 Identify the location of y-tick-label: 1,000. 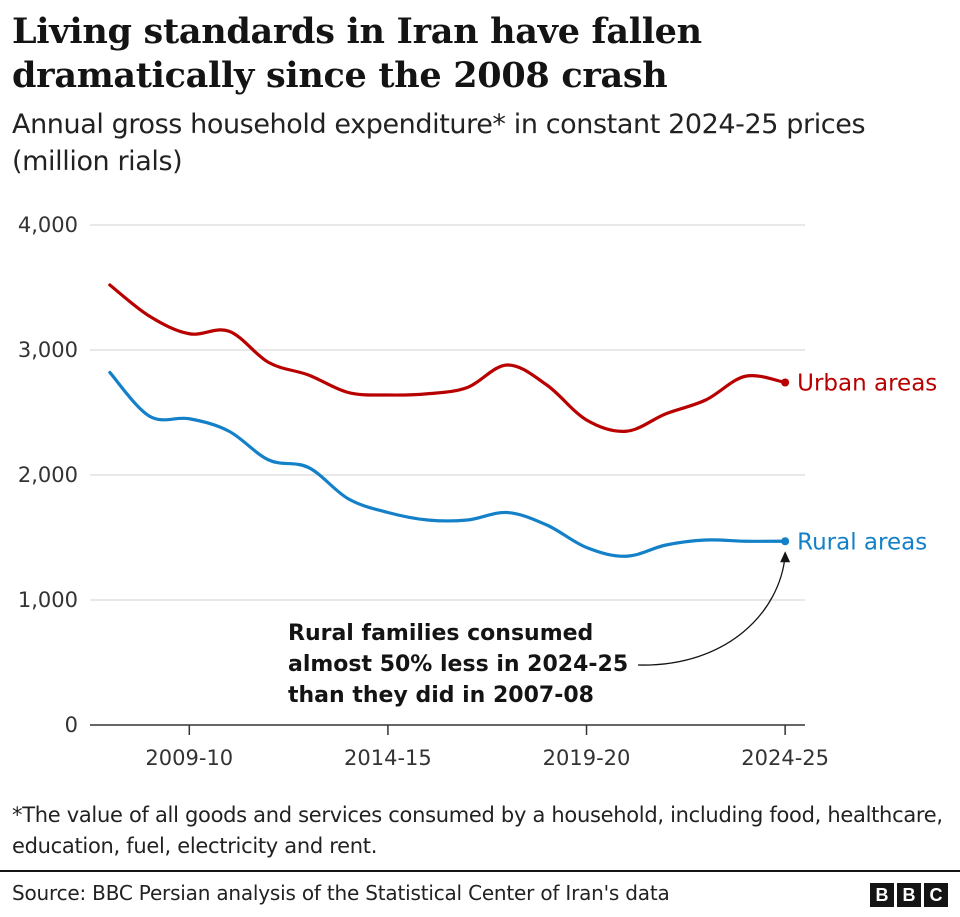
(48, 600).